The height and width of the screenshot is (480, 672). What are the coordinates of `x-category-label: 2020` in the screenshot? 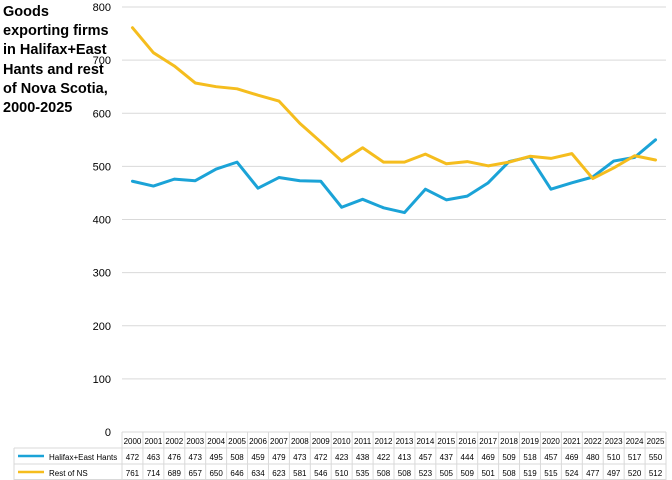 It's located at (551, 441).